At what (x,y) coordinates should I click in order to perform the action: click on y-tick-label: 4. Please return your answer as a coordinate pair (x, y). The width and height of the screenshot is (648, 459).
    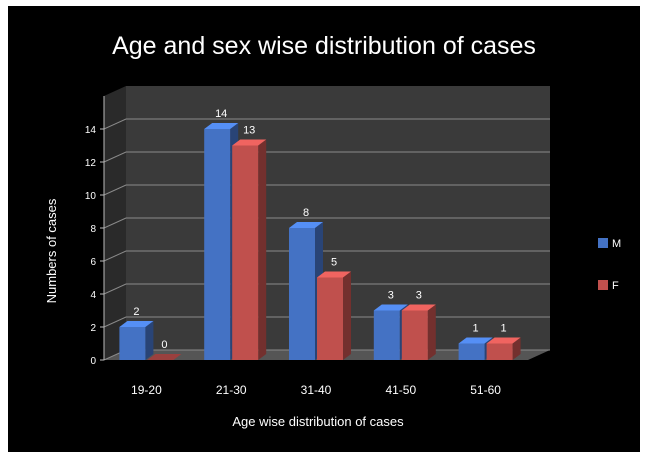
    Looking at the image, I should click on (93, 295).